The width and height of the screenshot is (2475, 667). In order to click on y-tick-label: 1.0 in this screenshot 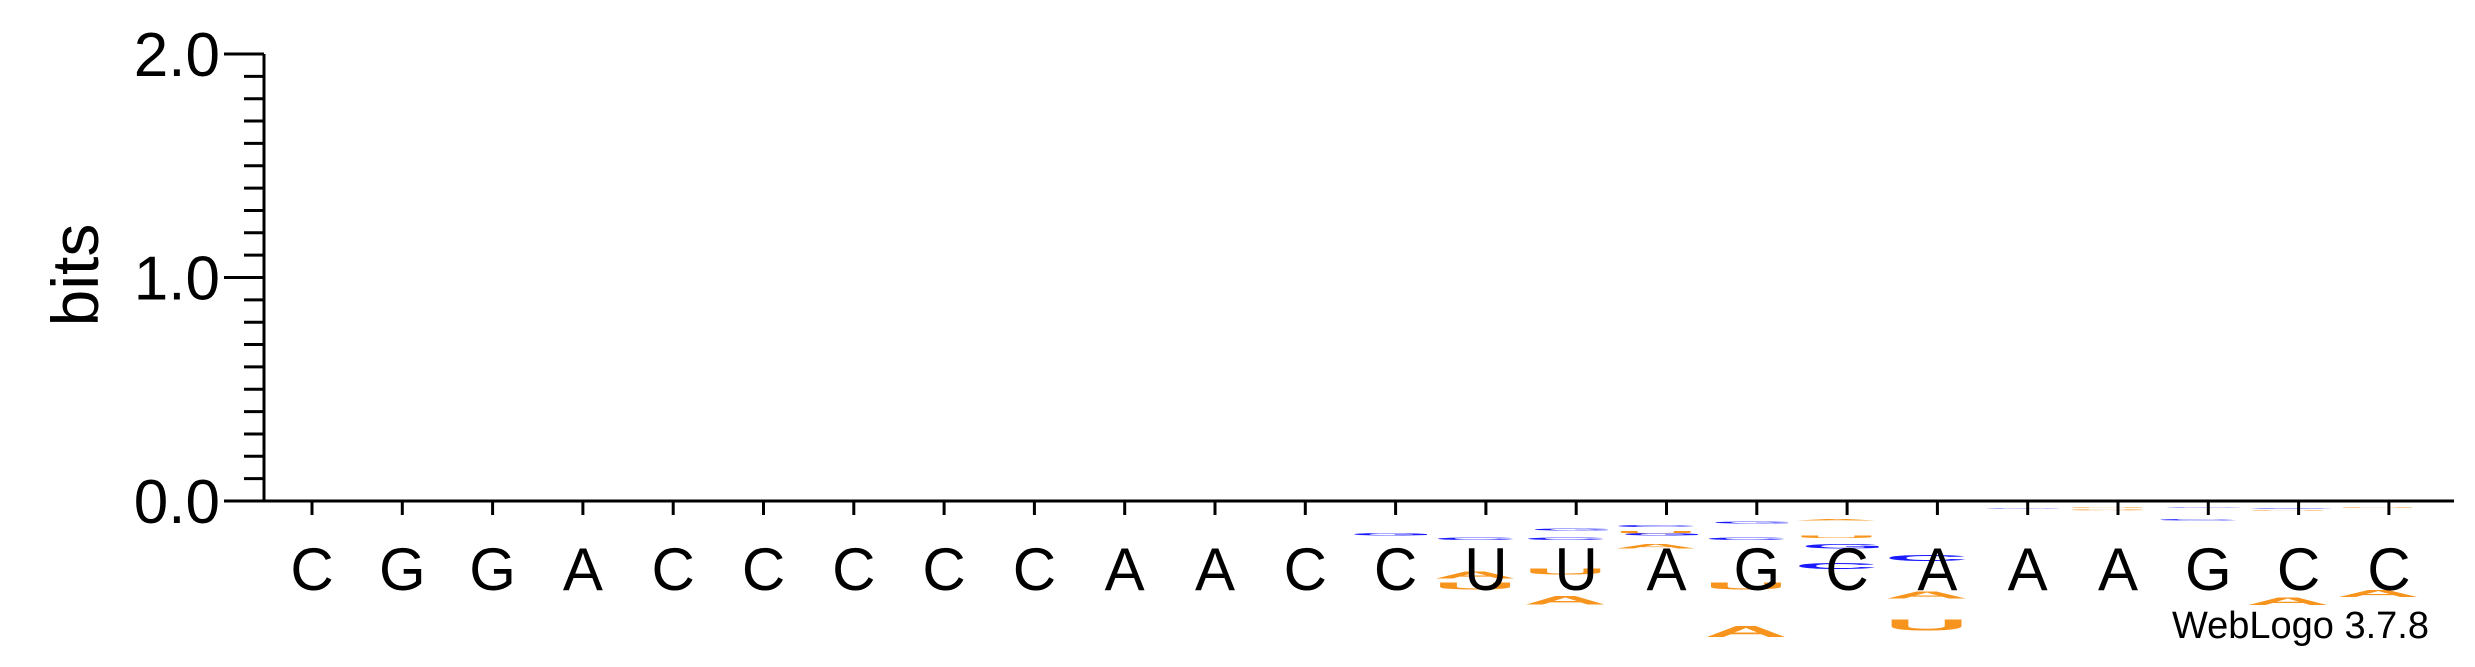, I will do `click(177, 279)`.